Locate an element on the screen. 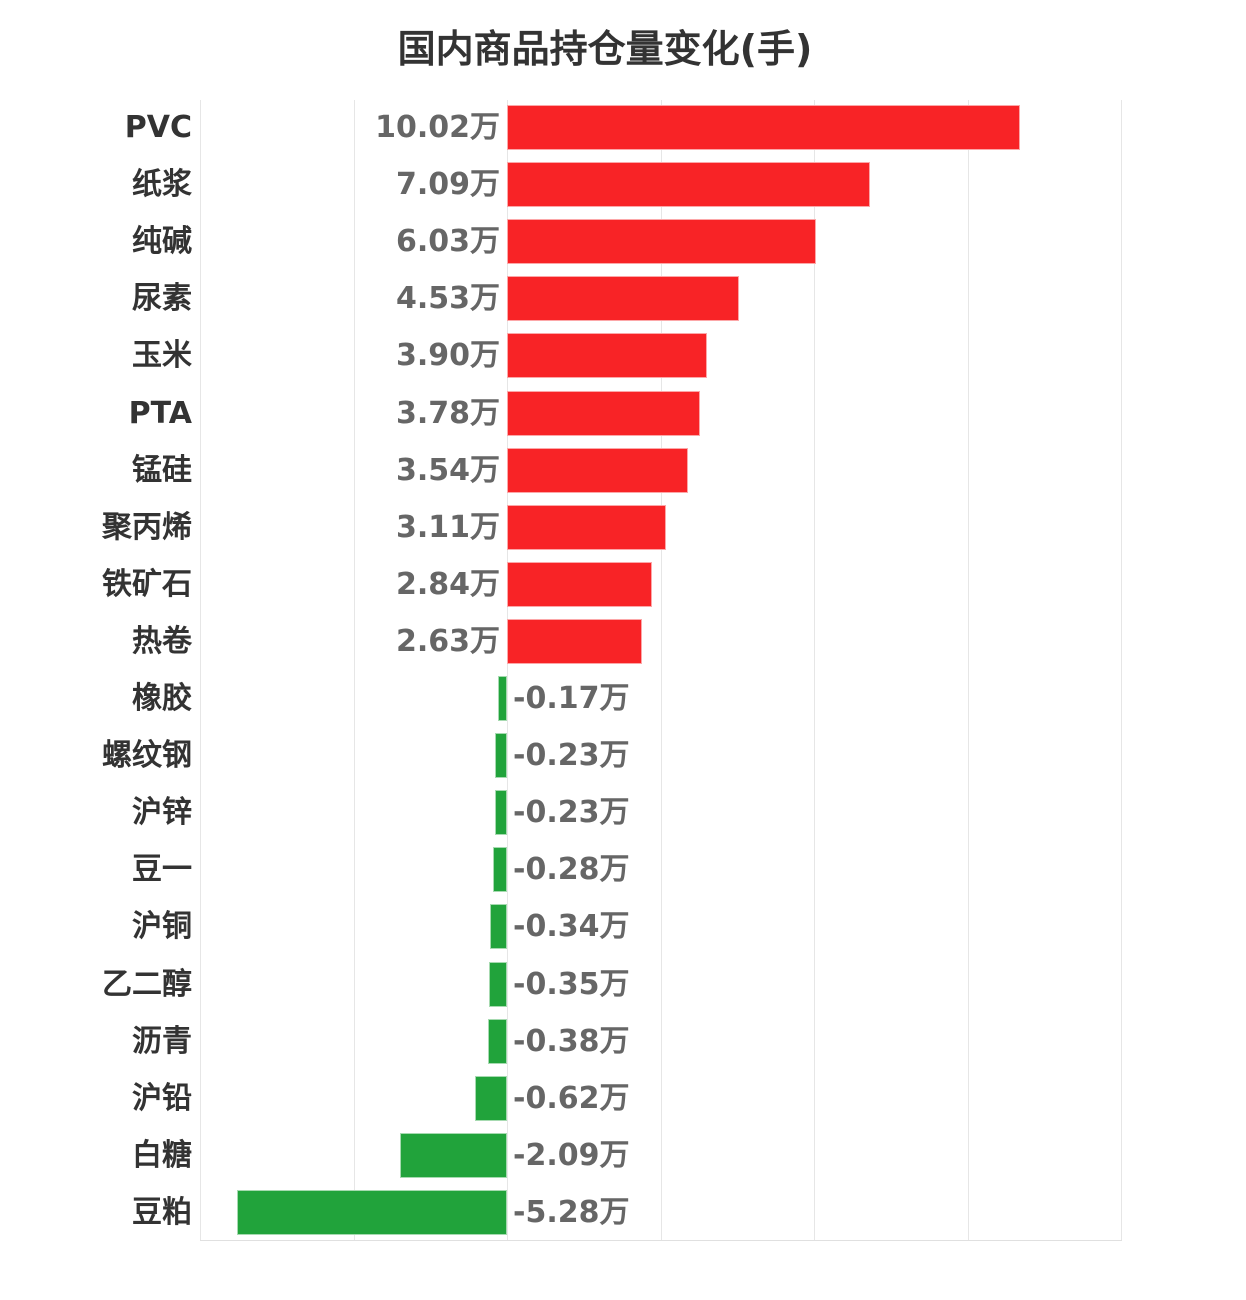 This screenshot has width=1246, height=1300. value-label: 7.09万 is located at coordinates (447, 184).